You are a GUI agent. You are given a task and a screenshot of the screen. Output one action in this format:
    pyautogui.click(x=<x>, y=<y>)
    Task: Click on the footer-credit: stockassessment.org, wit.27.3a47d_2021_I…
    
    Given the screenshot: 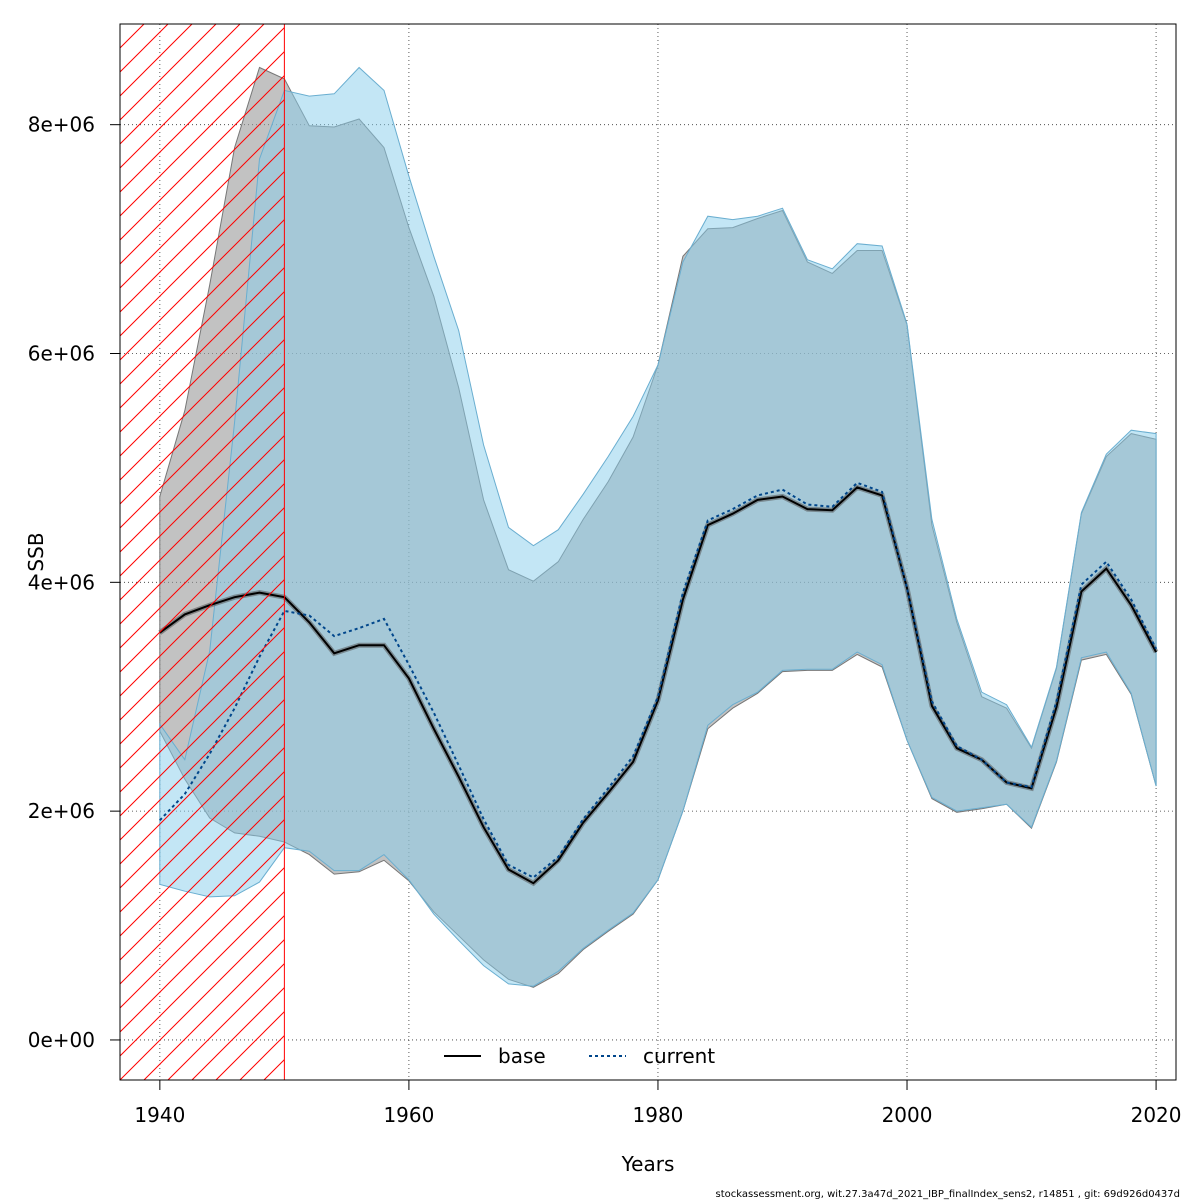 What is the action you would take?
    pyautogui.click(x=948, y=1194)
    